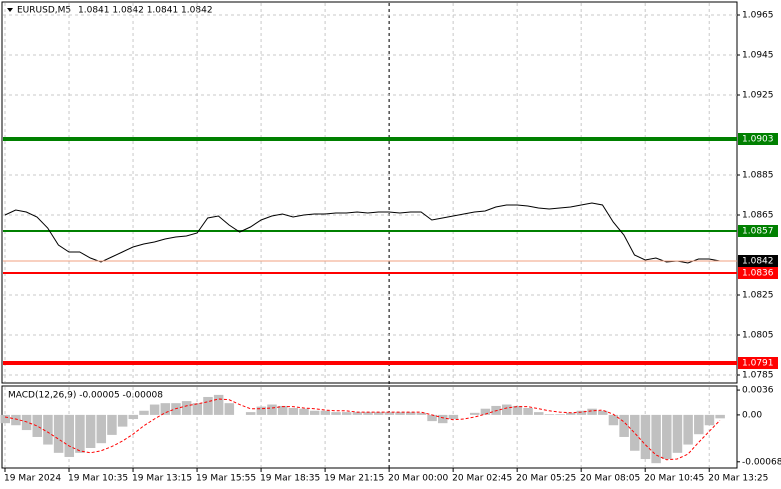 The height and width of the screenshot is (489, 781). What do you see at coordinates (10, 10) in the screenshot?
I see `menu-triangle` at bounding box center [10, 10].